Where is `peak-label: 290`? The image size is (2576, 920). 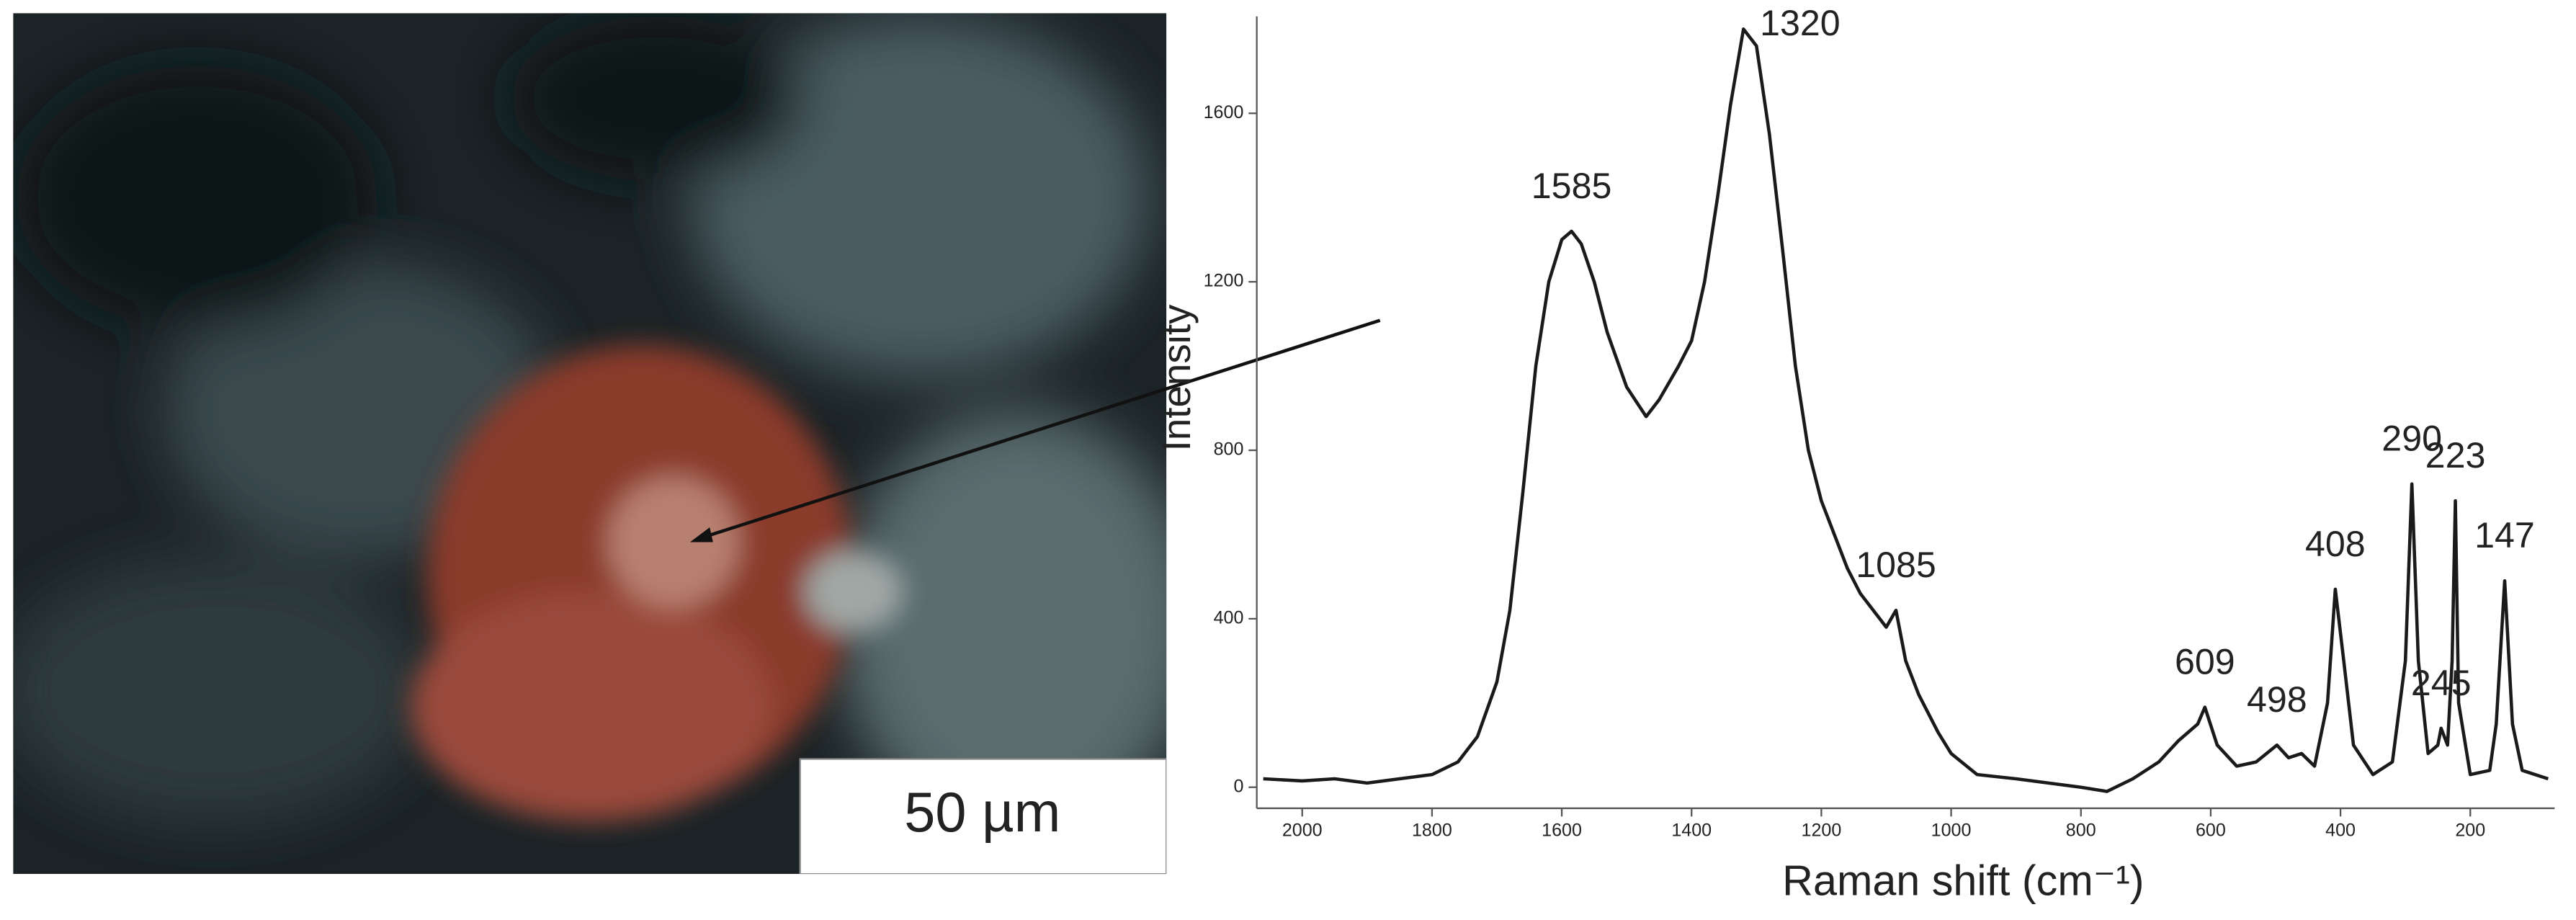 peak-label: 290 is located at coordinates (2412, 439).